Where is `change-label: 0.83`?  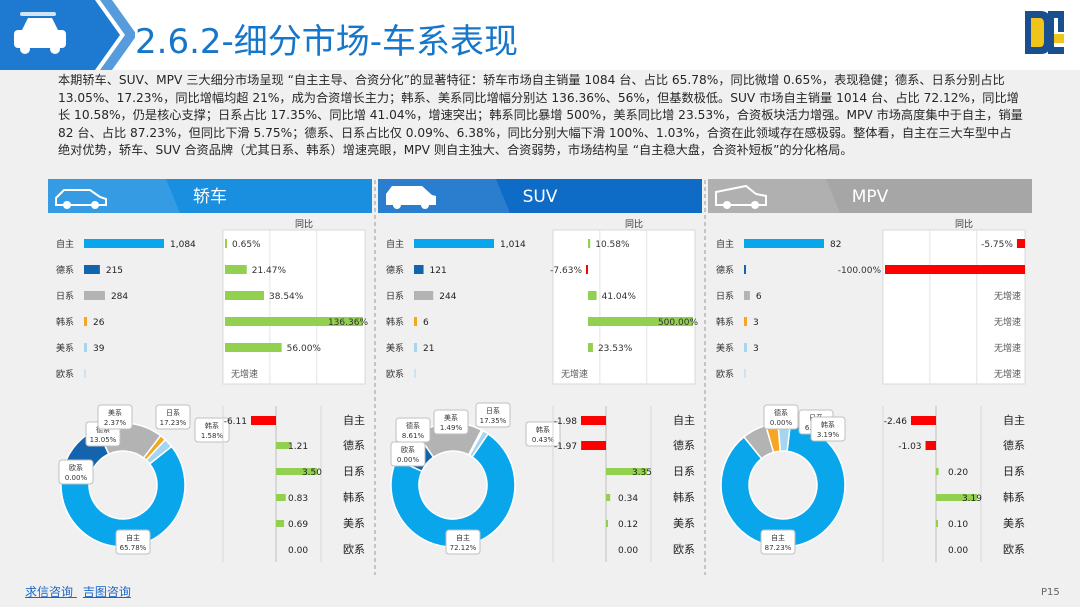 change-label: 0.83 is located at coordinates (298, 499).